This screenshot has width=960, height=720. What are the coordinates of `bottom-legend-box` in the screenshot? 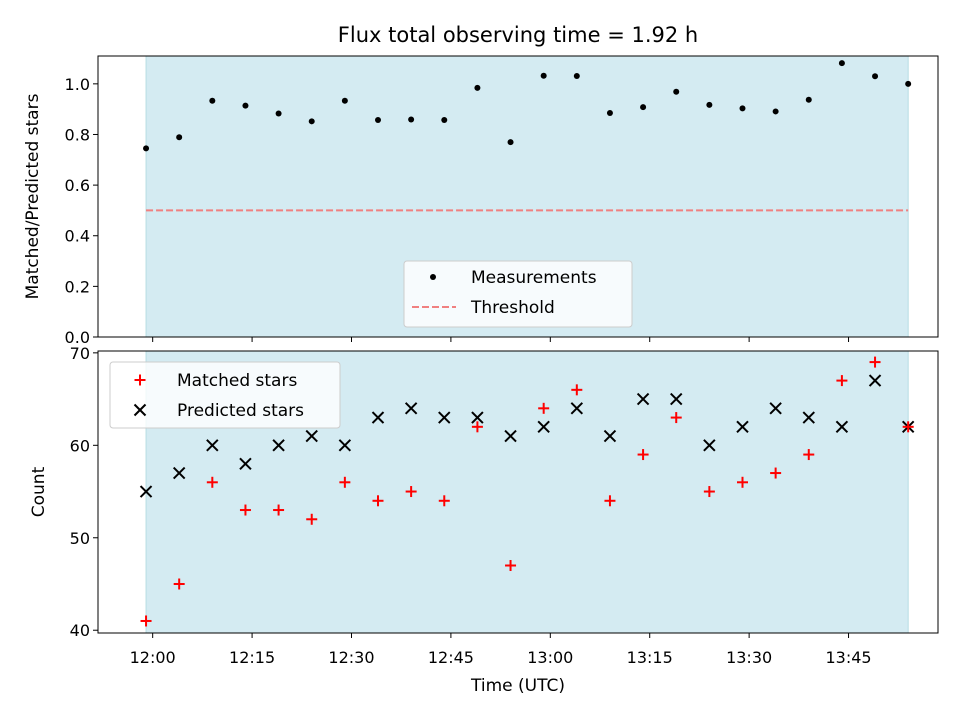 It's located at (225, 395).